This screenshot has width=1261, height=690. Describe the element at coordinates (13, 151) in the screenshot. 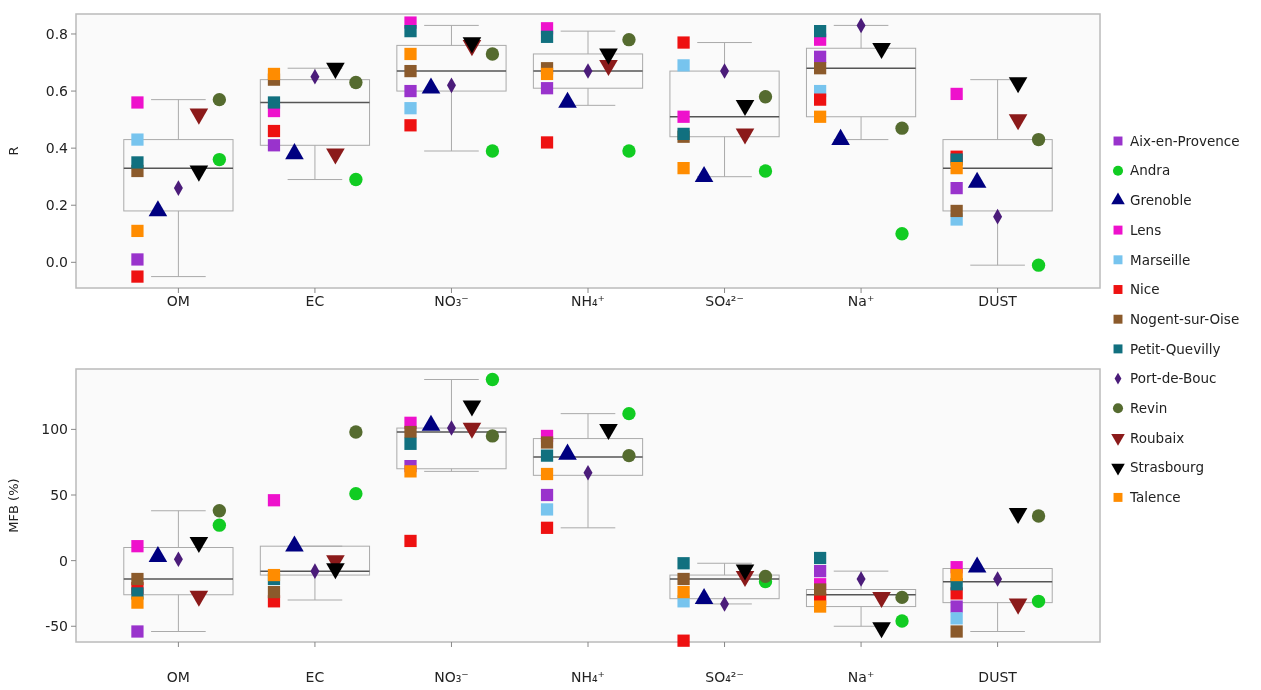

I see `y-axis-title: R` at that location.